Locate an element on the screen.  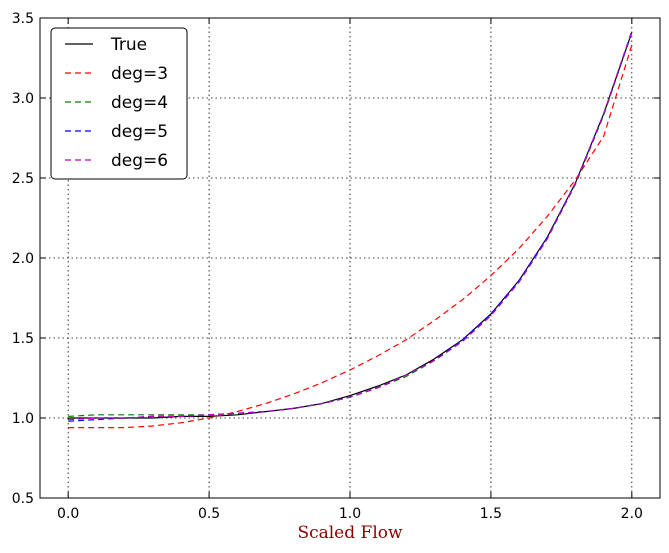
legend-label: deg=6 is located at coordinates (139, 161).